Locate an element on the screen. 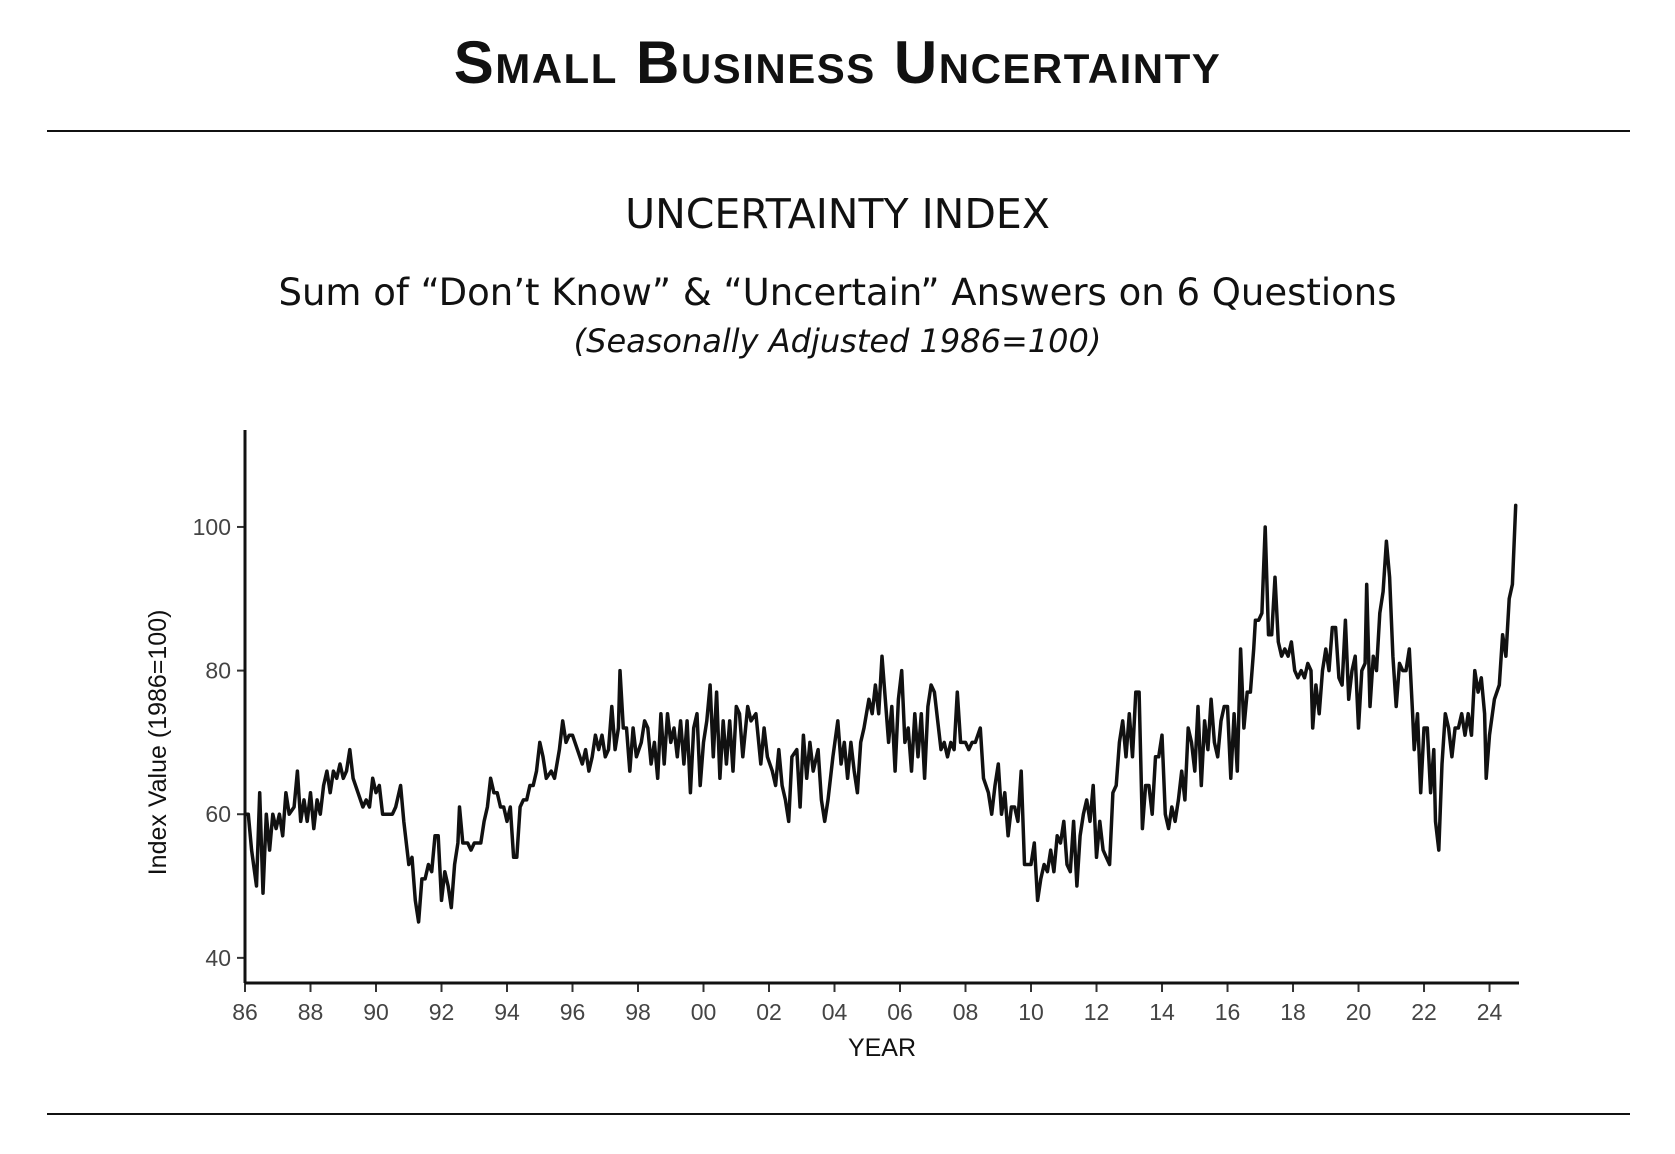 This screenshot has height=1154, width=1675. x-axis-ticks: 86 88 90 92 94 96 98 00 02 04 06 08 10 12 14 16 18 20 22 24 is located at coordinates (867, 1004).